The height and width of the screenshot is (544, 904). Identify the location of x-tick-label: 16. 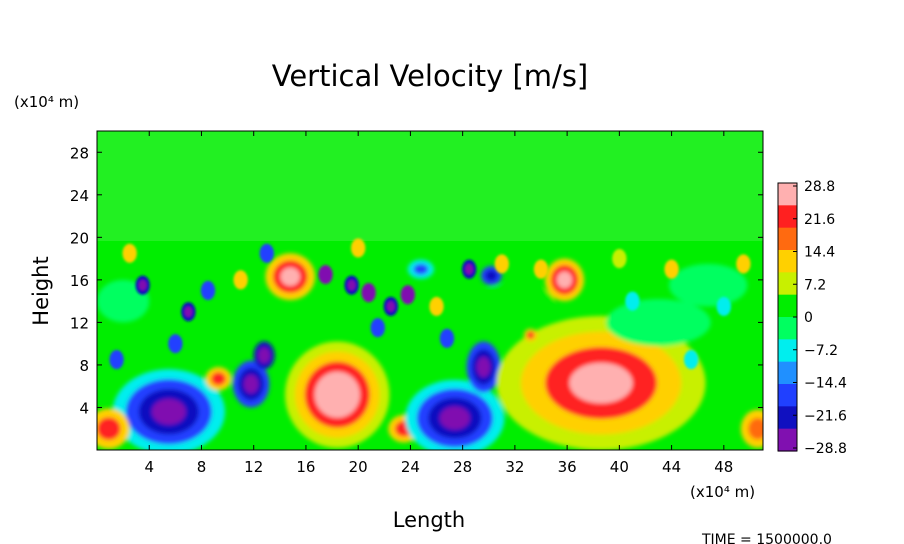
(305, 467).